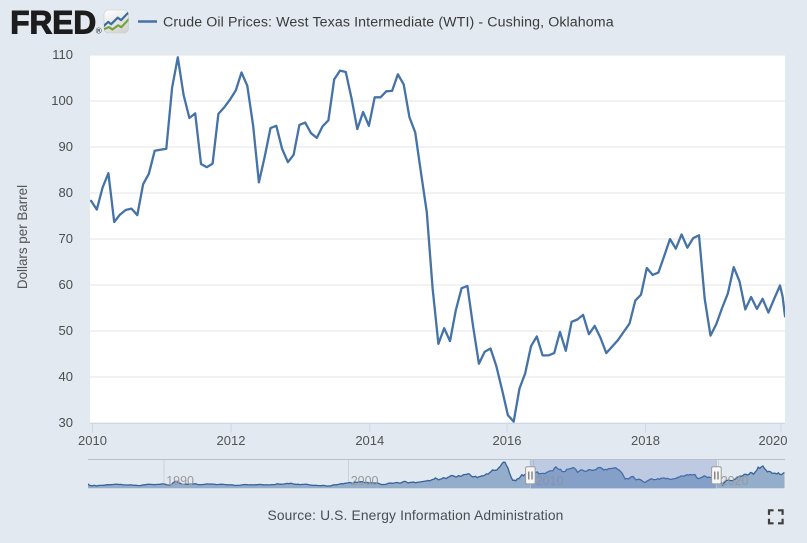 The image size is (807, 543). I want to click on svg-text: 30, so click(66, 422).